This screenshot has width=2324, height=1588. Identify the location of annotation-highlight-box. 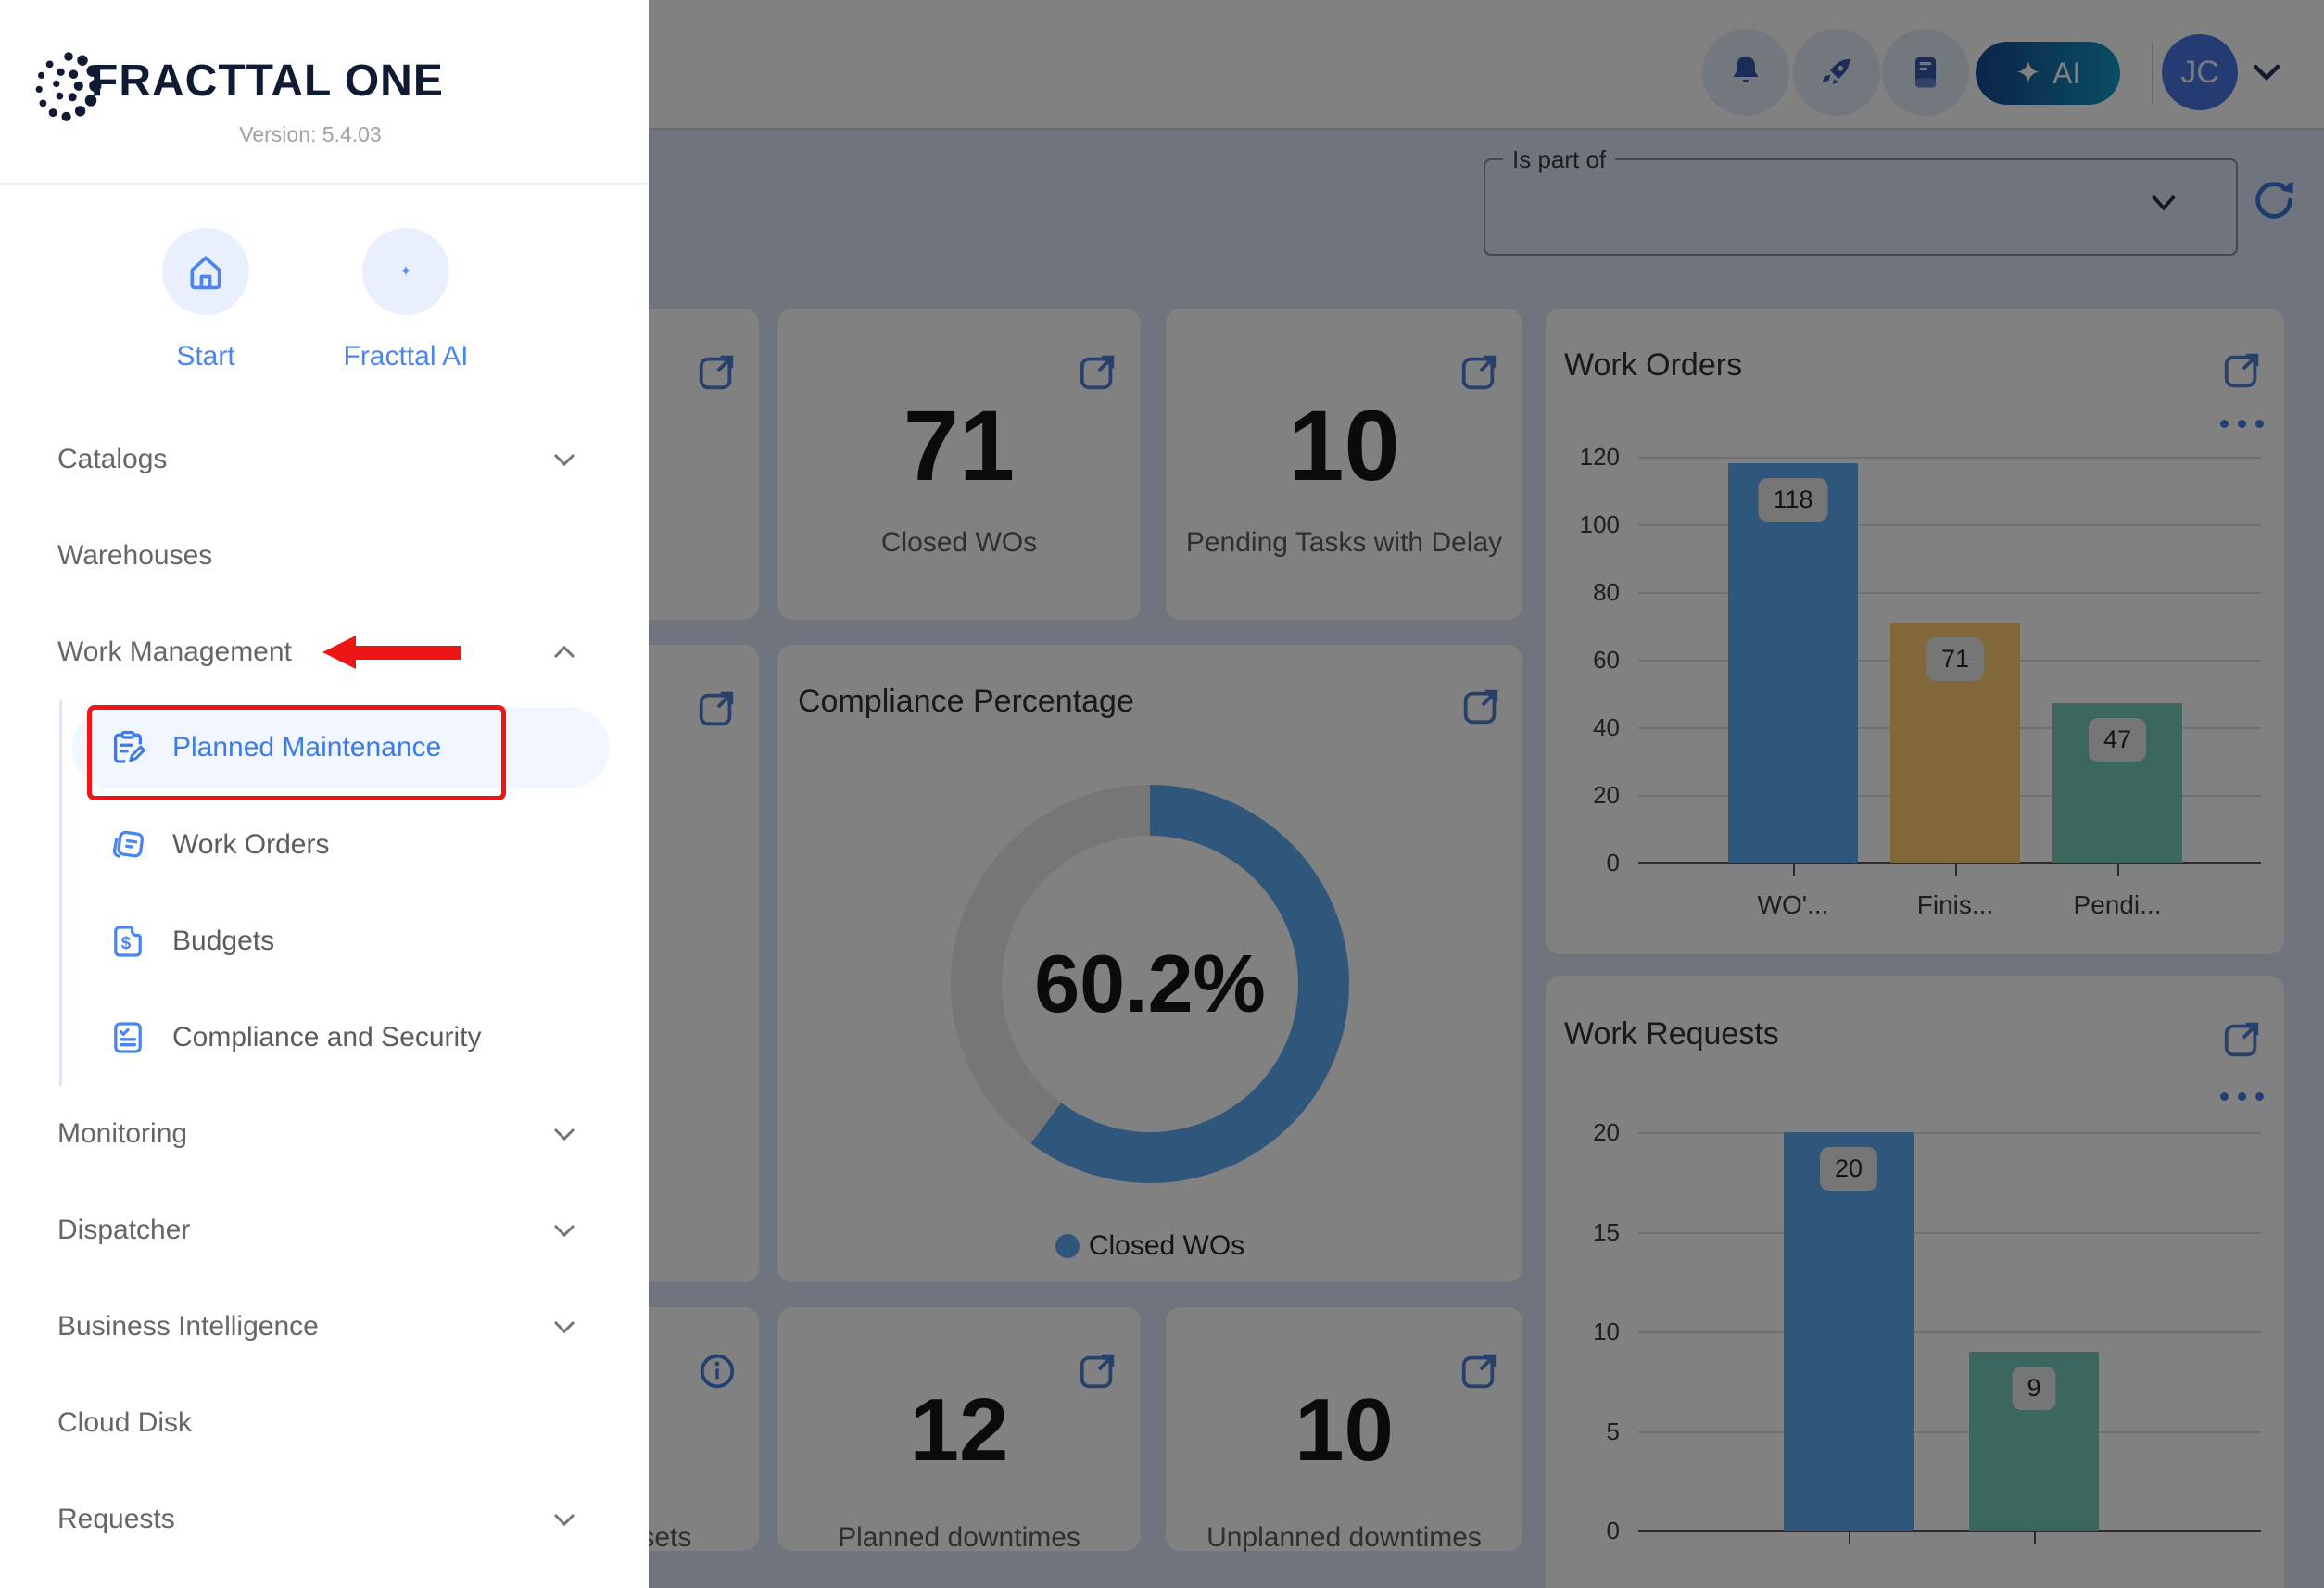
(296, 752).